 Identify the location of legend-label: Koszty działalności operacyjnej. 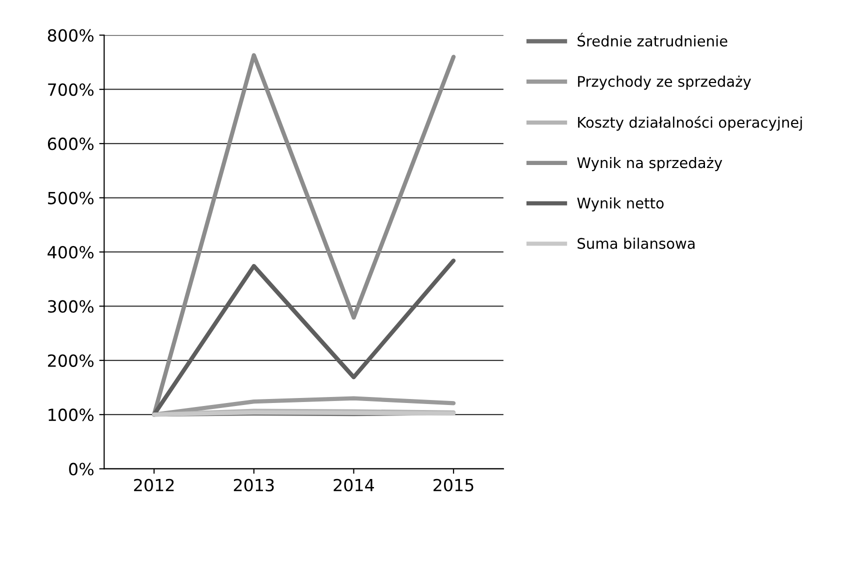
(690, 123).